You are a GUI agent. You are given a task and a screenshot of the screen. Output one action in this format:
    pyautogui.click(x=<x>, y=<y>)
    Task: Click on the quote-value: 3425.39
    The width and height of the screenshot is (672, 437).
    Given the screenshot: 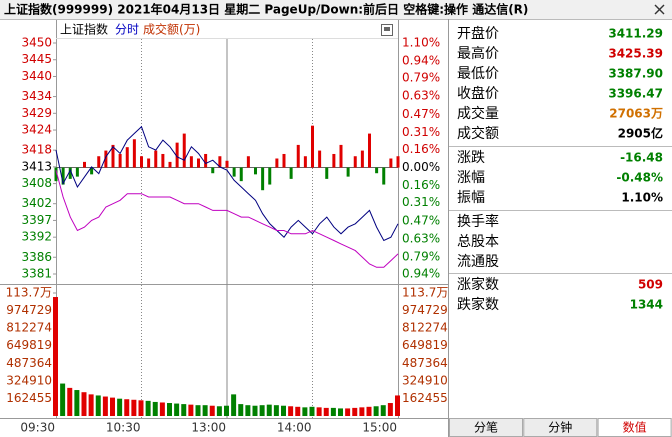 What is the action you would take?
    pyautogui.click(x=635, y=54)
    